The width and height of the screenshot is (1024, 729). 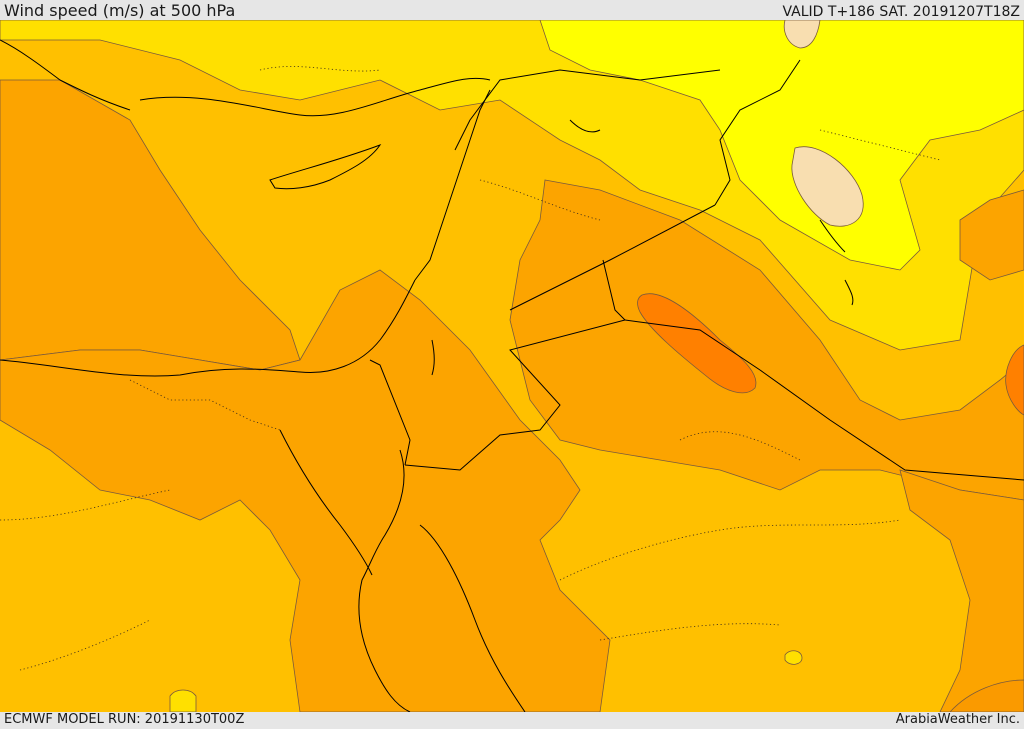 I want to click on band-orange-southeast, so click(x=961, y=590).